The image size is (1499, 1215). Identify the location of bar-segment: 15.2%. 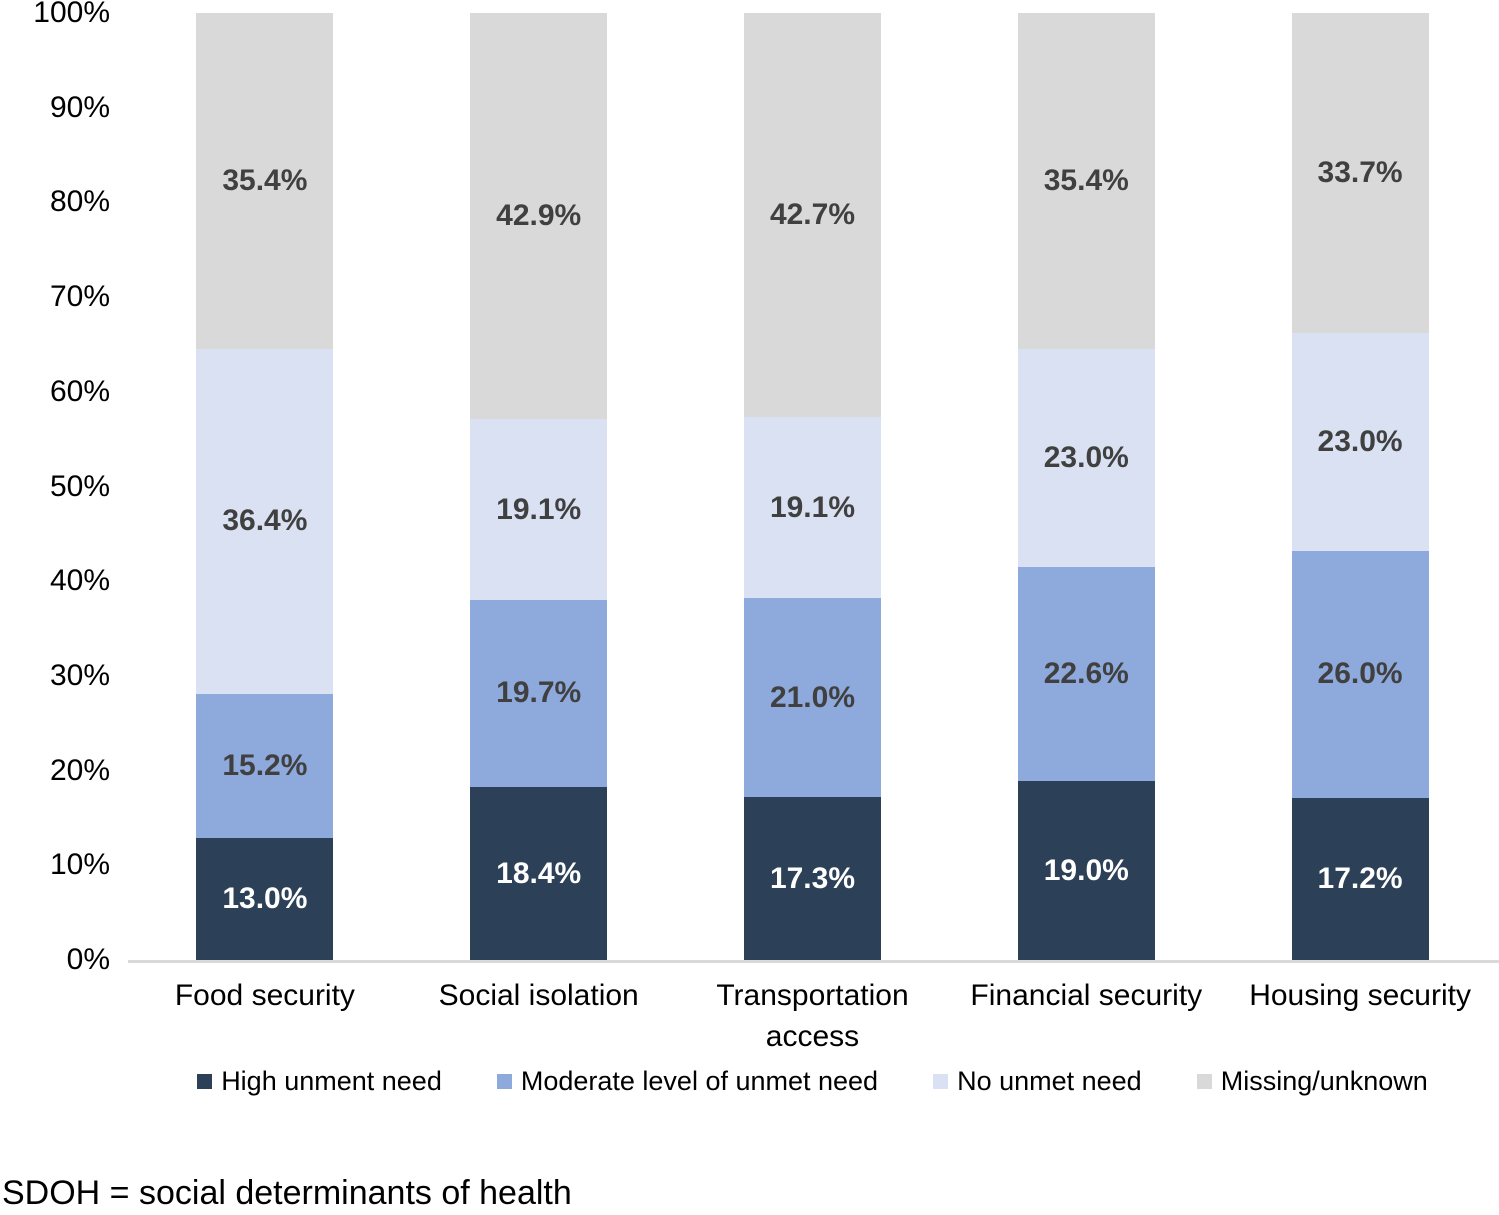
(265, 765).